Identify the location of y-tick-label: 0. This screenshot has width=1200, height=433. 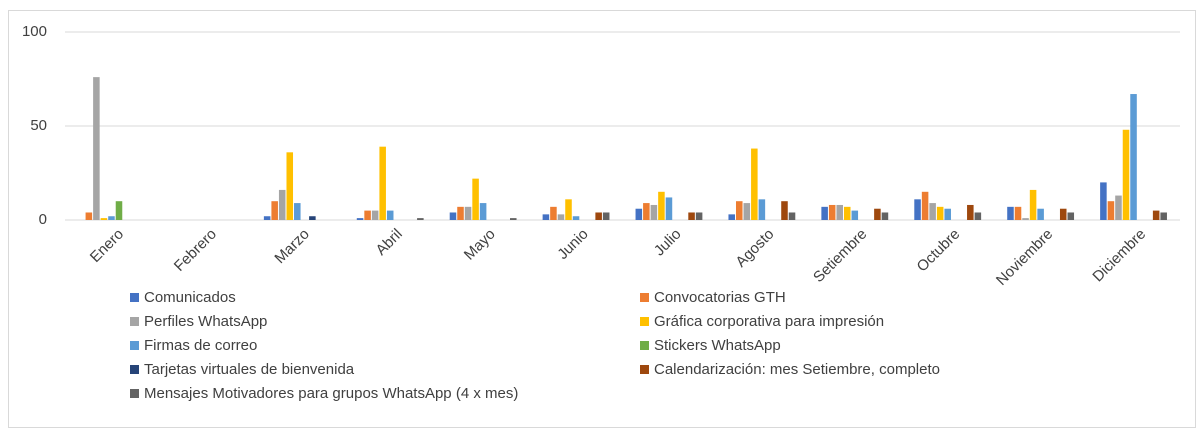
(43, 219).